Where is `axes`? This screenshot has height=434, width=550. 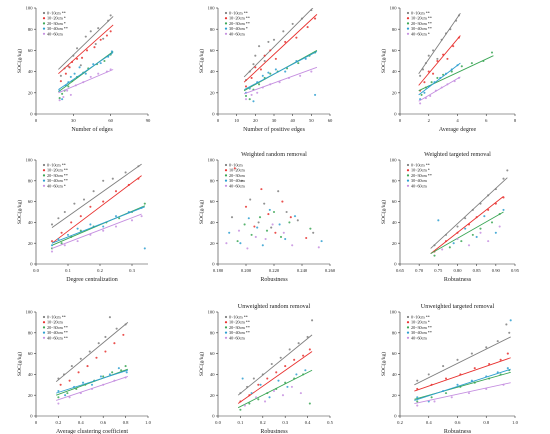
axes is located at coordinates (273, 212).